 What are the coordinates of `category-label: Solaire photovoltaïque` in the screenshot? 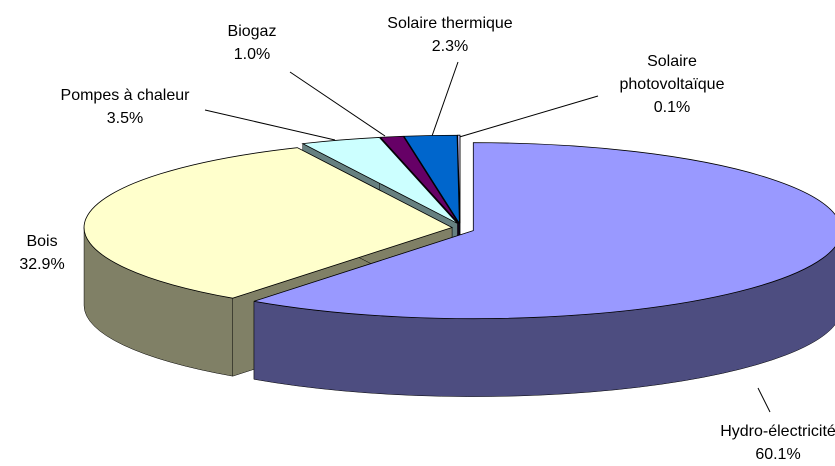 It's located at (672, 73).